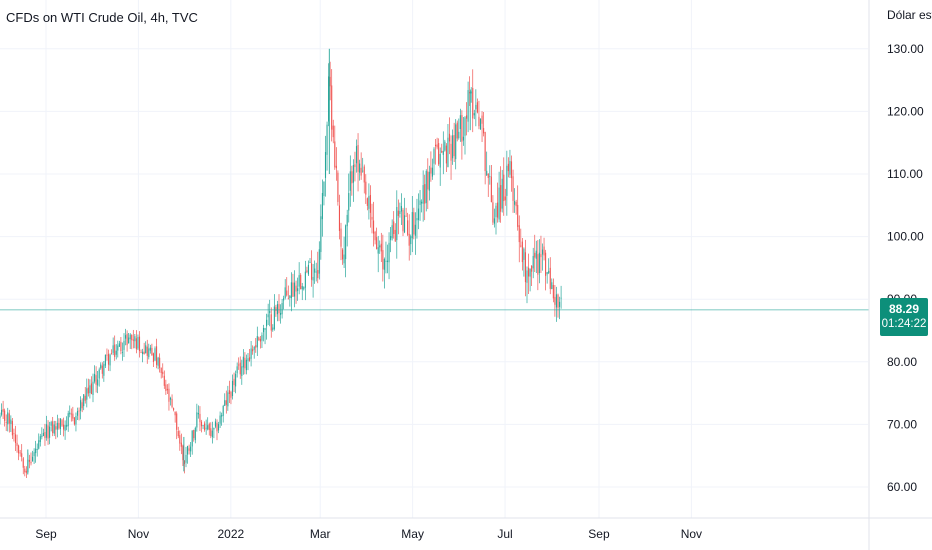 Image resolution: width=932 pixels, height=550 pixels. Describe the element at coordinates (904, 309) in the screenshot. I see `last-price: 88.29` at that location.